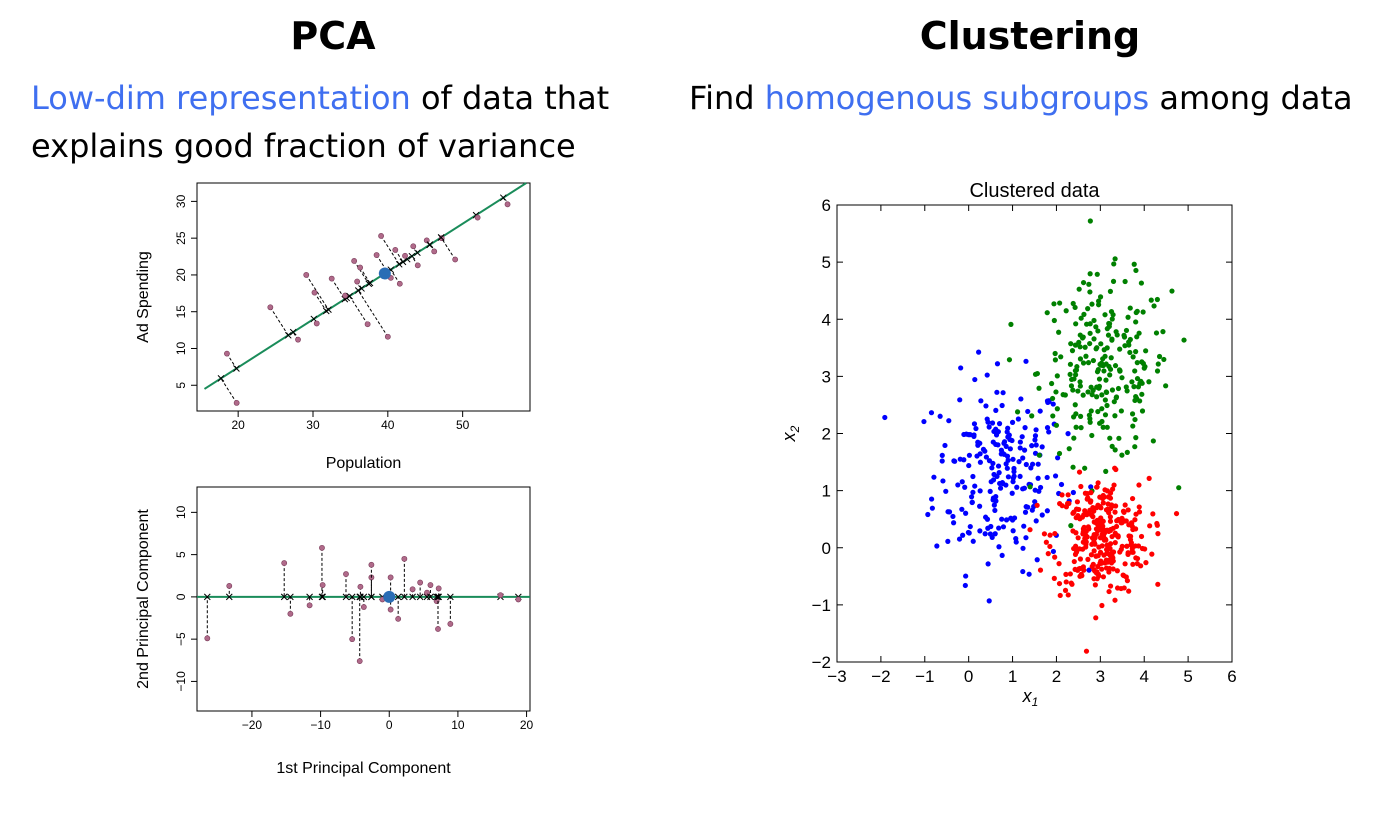 This screenshot has height=814, width=1382. What do you see at coordinates (389, 725) in the screenshot?
I see `chart2-xtick-label: 0` at bounding box center [389, 725].